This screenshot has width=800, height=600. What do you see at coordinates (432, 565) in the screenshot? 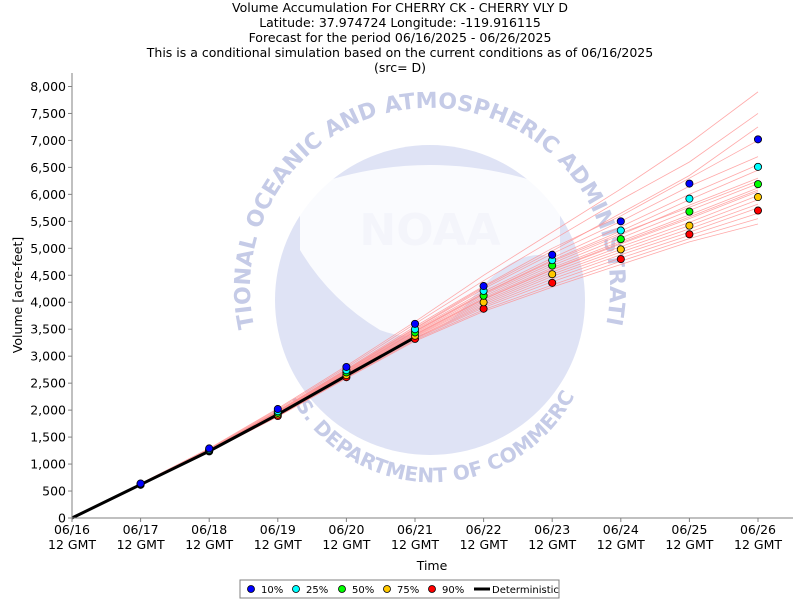
I see `x-axis-label: Time` at bounding box center [432, 565].